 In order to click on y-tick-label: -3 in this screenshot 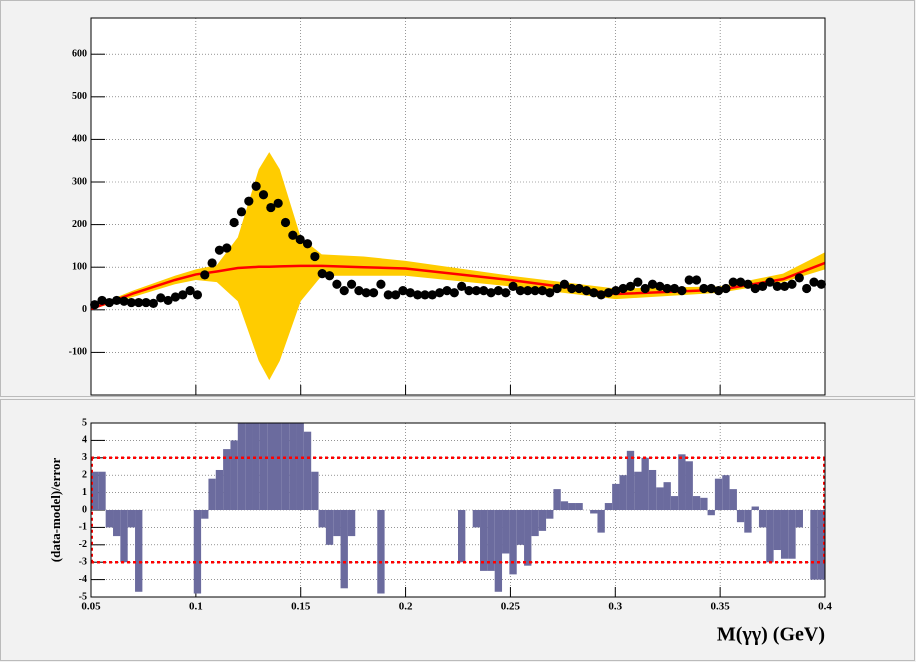, I will do `click(83, 561)`.